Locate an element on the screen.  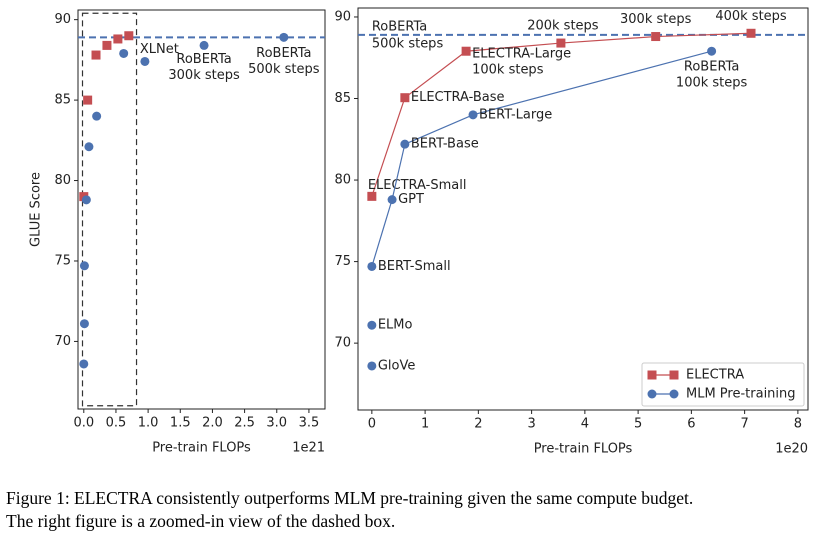
x-offset-label: 1e21 is located at coordinates (308, 448).